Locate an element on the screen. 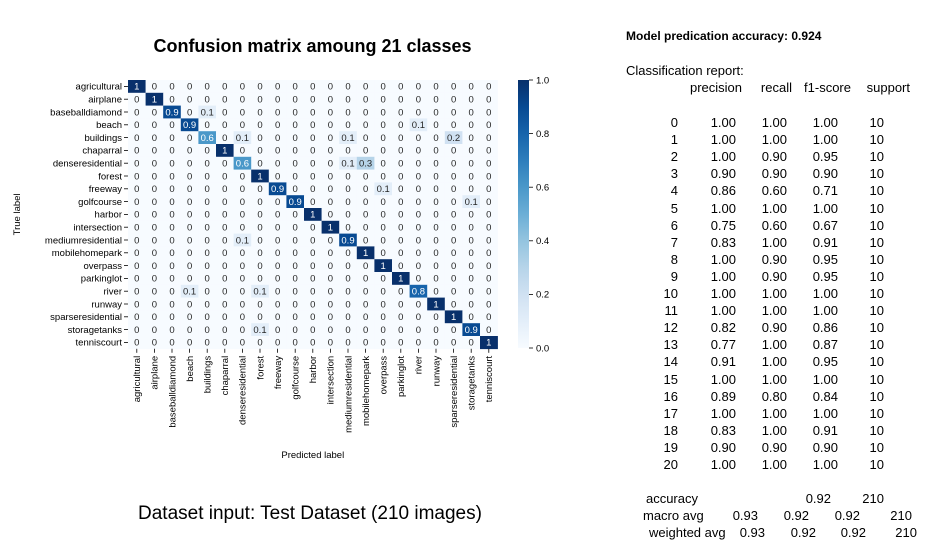 This screenshot has width=944, height=557. model-accuracy-text: Model predication accuracy: 0.924 is located at coordinates (724, 36).